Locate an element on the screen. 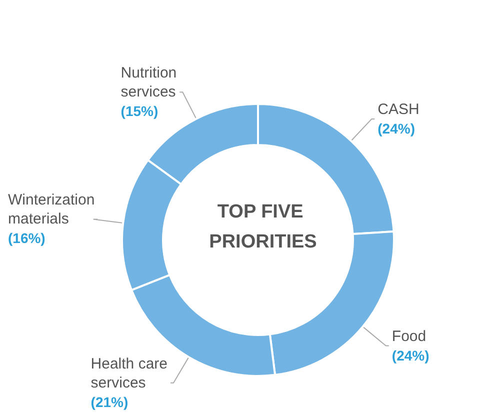 The width and height of the screenshot is (480, 416). slice-label: CASH is located at coordinates (399, 109).